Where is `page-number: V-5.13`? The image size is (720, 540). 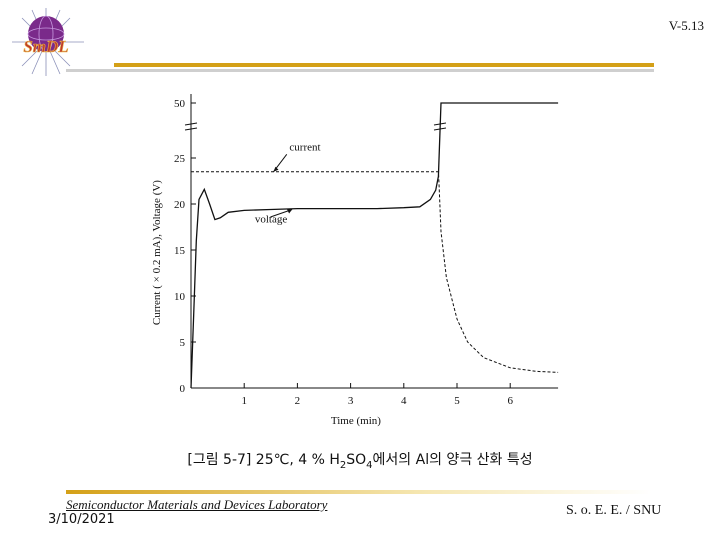
page-number: V-5.13 is located at coordinates (686, 25).